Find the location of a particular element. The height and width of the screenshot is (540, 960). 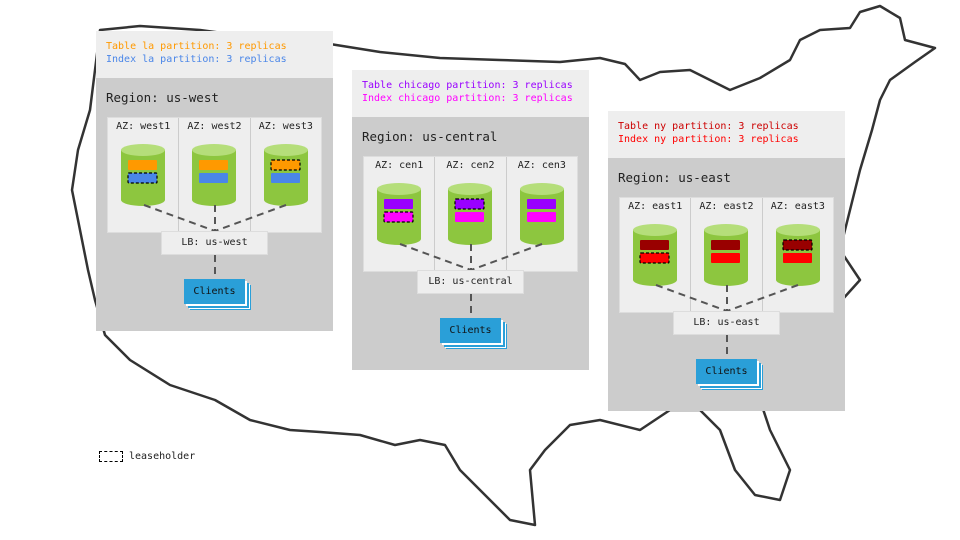

az-label: AZ: east1 is located at coordinates (655, 206).